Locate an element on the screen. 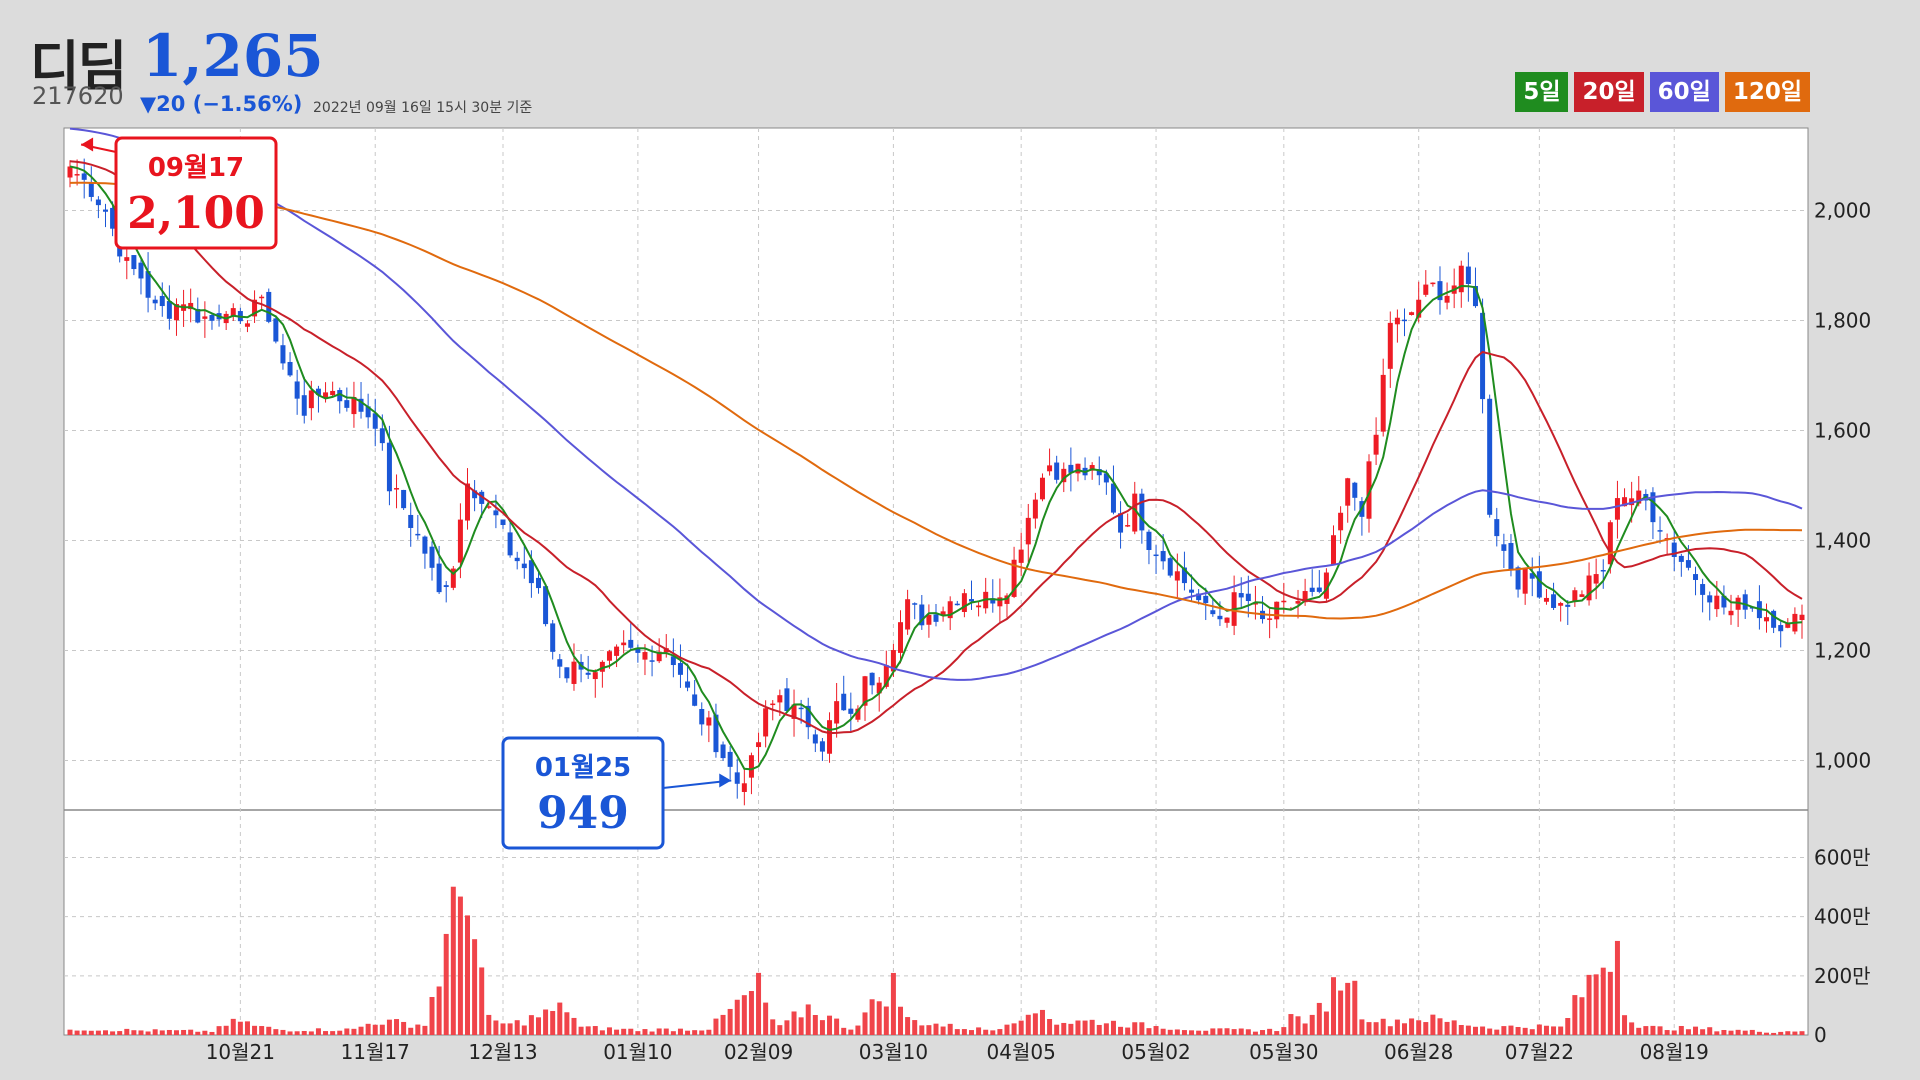  legend-ma120: 120일 is located at coordinates (1767, 92).